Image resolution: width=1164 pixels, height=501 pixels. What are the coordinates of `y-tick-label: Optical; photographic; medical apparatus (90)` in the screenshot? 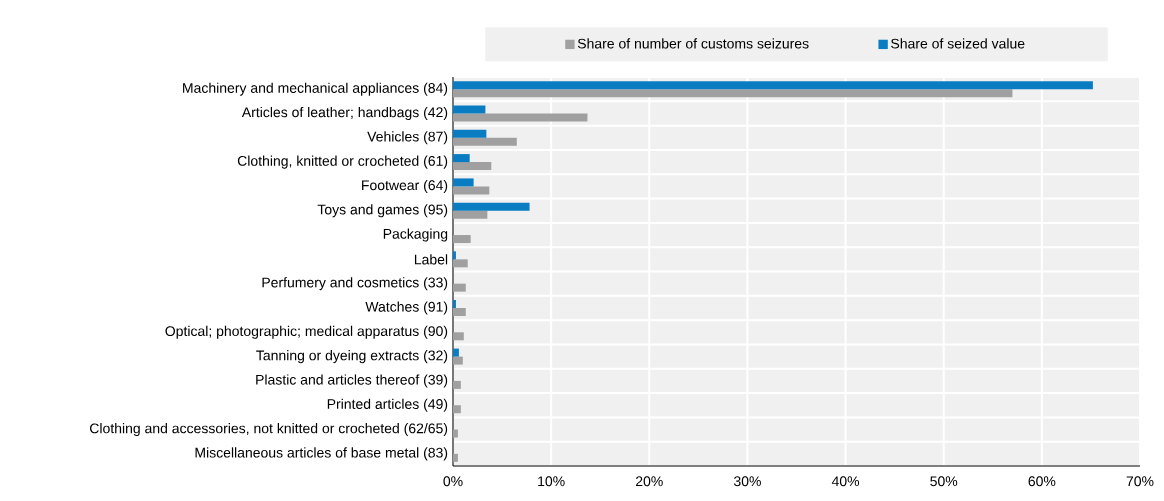 It's located at (306, 332).